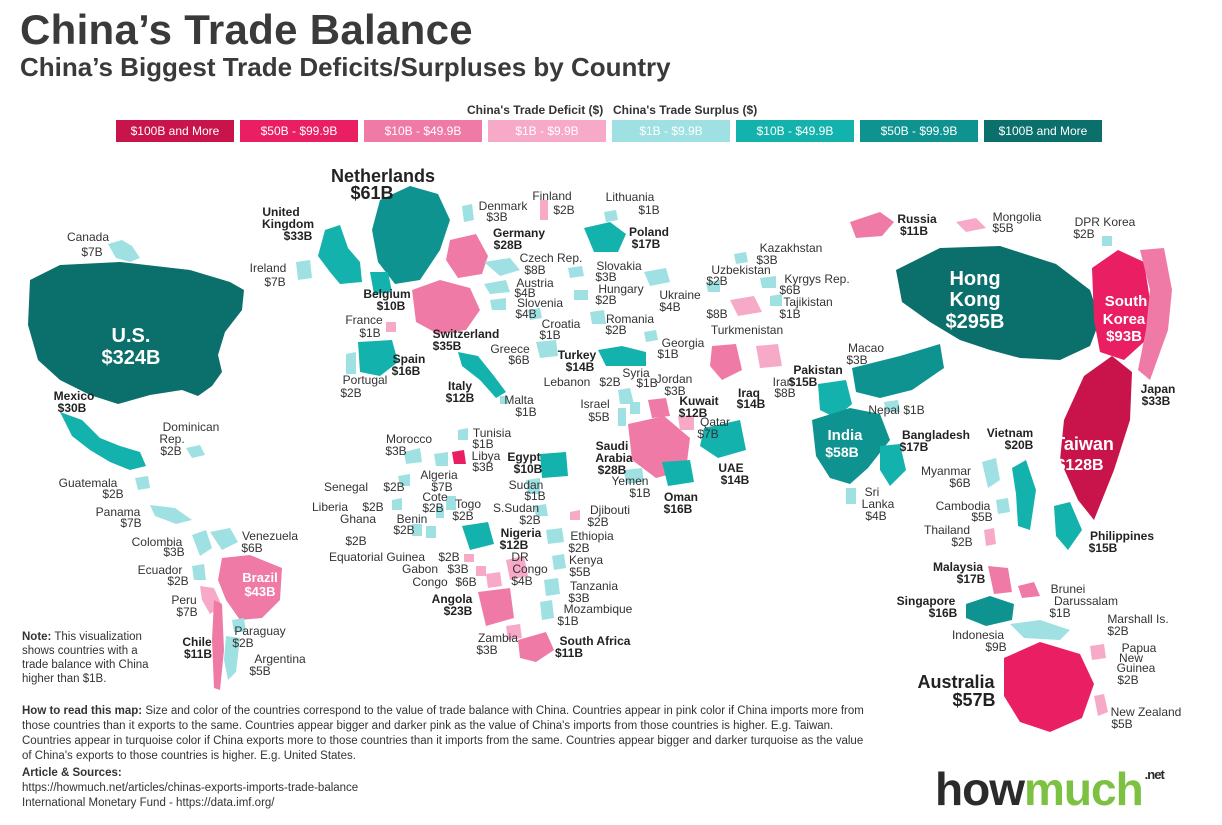 The height and width of the screenshot is (825, 1222). I want to click on label-ukraine-name: Ukraine, so click(680, 295).